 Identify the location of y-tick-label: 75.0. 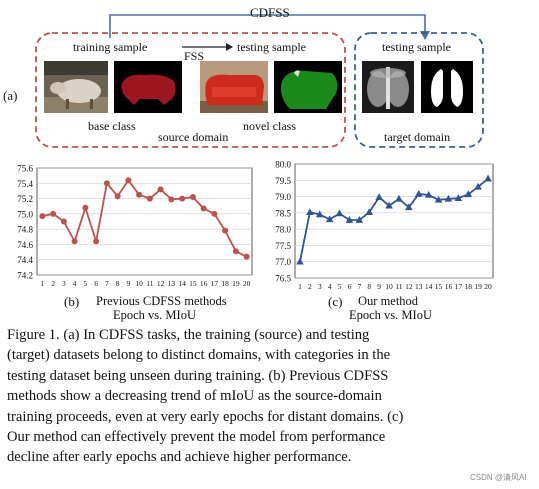
(25, 214).